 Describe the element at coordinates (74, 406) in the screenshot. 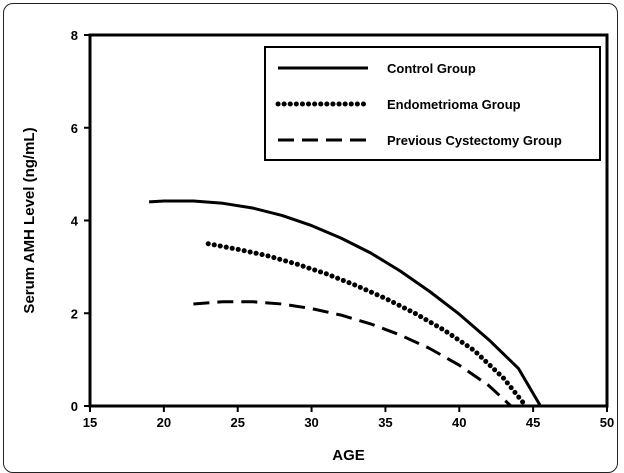

I see `y-tick-label: 0` at that location.